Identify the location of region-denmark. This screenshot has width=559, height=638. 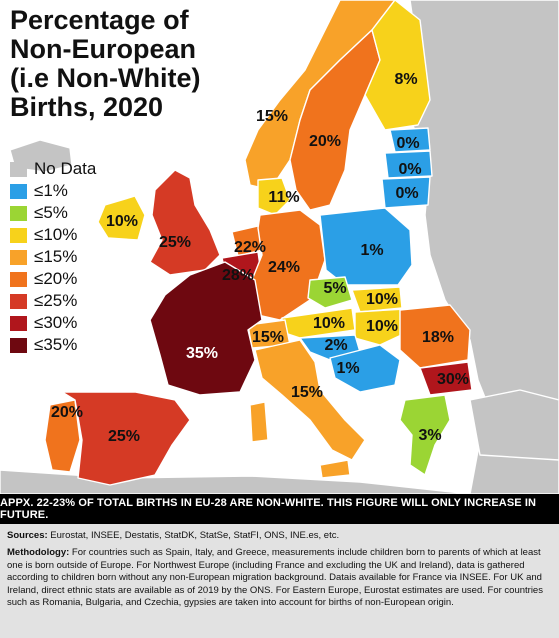
(274, 196).